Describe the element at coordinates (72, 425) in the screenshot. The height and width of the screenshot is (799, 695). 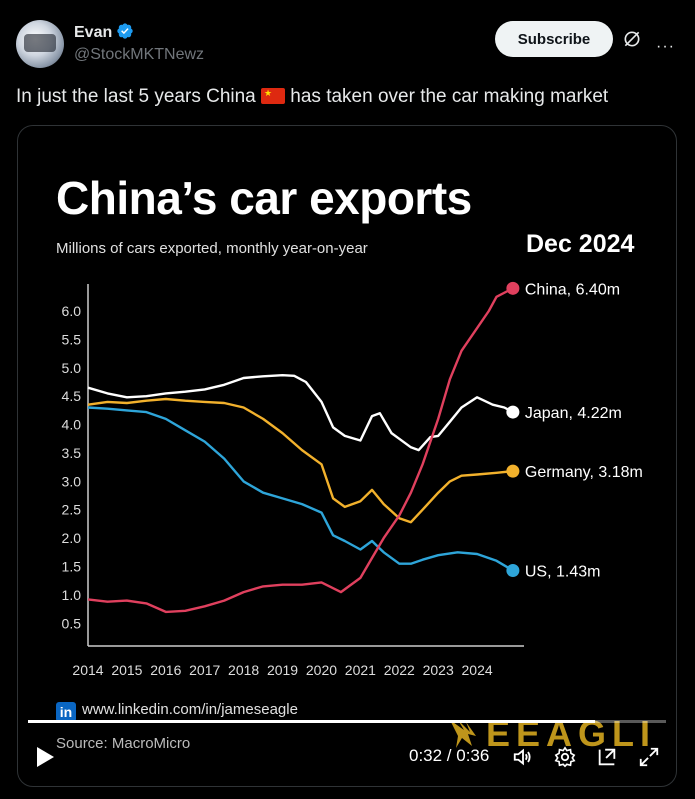
I see `y-tick-label: 4.0` at that location.